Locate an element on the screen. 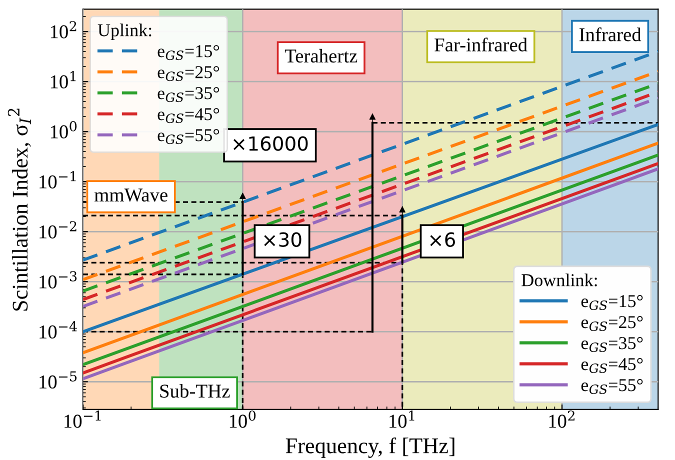 Image resolution: width=675 pixels, height=460 pixels. x-tick-label: 10$^{−1}$ is located at coordinates (82, 419).